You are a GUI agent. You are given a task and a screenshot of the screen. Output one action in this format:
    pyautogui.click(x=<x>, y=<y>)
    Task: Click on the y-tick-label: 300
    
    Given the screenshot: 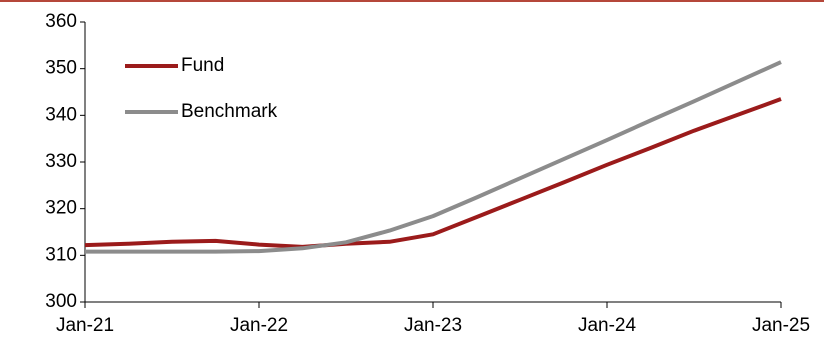 What is the action you would take?
    pyautogui.click(x=61, y=301)
    